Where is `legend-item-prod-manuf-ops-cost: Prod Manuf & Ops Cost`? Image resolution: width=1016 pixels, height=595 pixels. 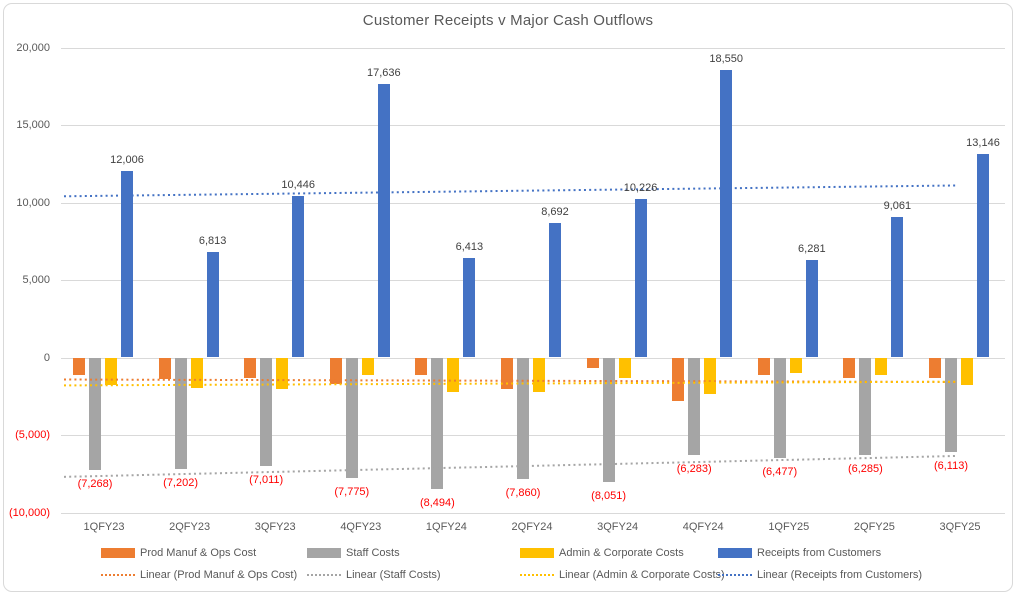
legend-item-prod-manuf-ops-cost: Prod Manuf & Ops Cost is located at coordinates (178, 553).